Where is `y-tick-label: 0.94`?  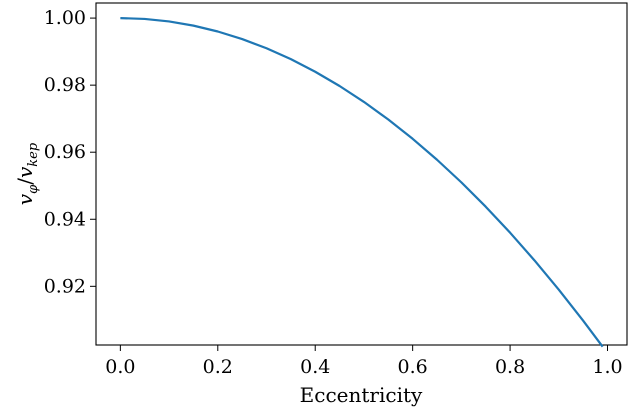
y-tick-label: 0.94 is located at coordinates (65, 219).